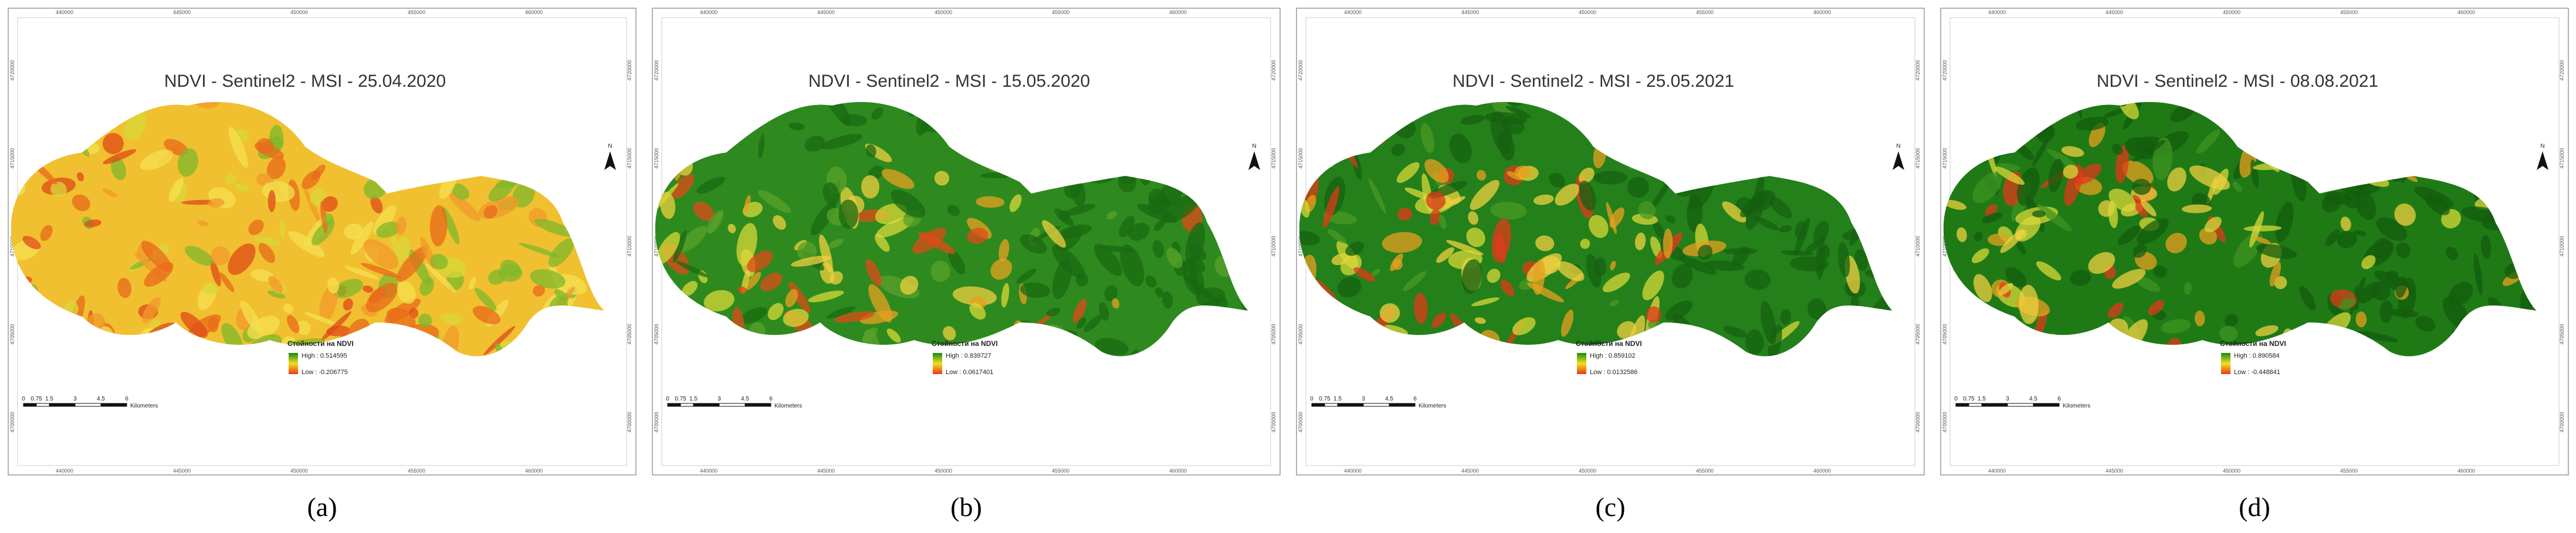 This screenshot has height=533, width=2576. I want to click on scale-label: 1.5, so click(1982, 399).